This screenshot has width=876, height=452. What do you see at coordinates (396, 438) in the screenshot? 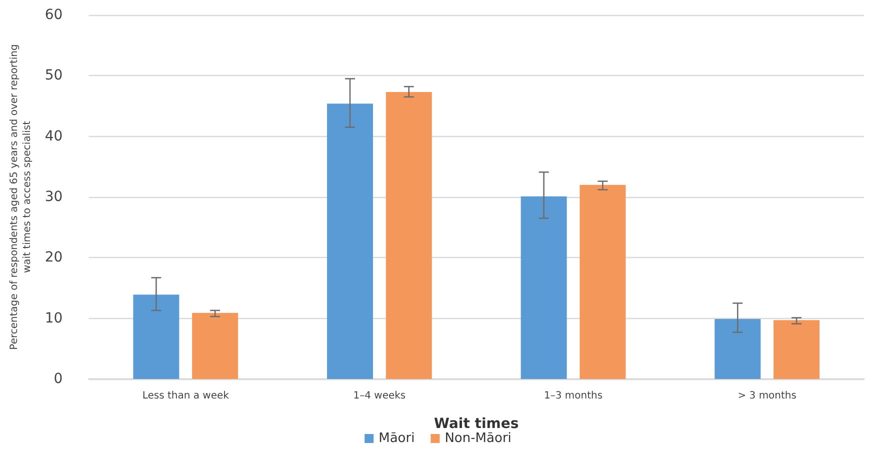
I see `legend-label: Māori` at bounding box center [396, 438].